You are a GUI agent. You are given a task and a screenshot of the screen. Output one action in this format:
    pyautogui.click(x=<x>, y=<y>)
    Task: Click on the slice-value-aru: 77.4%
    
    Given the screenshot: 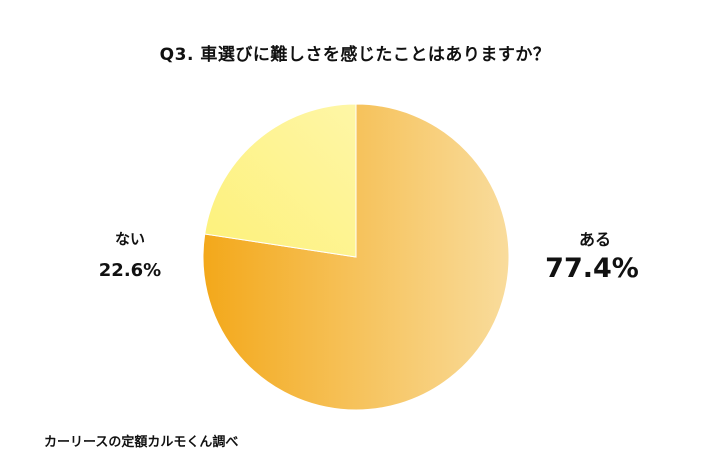 What is the action you would take?
    pyautogui.click(x=592, y=268)
    